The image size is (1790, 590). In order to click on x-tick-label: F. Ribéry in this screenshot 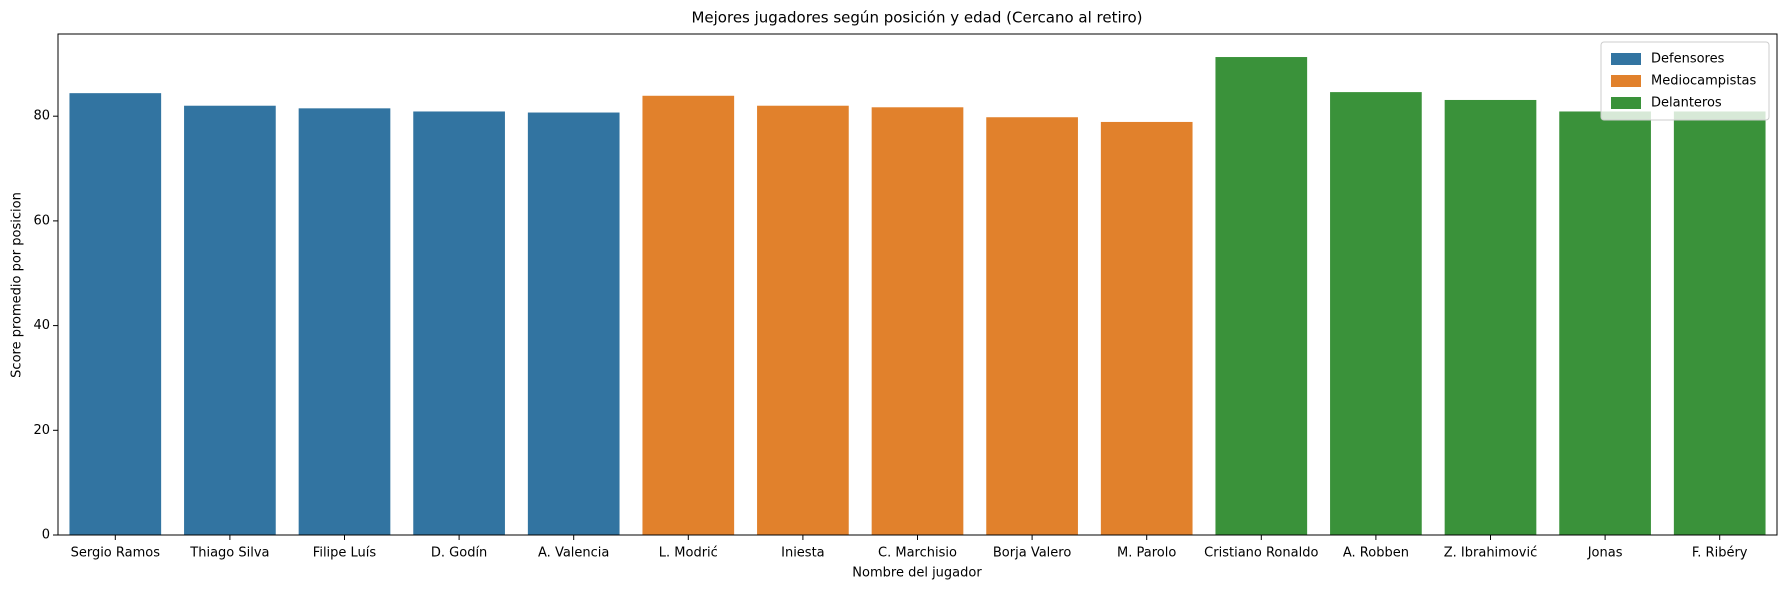, I will do `click(1720, 553)`.